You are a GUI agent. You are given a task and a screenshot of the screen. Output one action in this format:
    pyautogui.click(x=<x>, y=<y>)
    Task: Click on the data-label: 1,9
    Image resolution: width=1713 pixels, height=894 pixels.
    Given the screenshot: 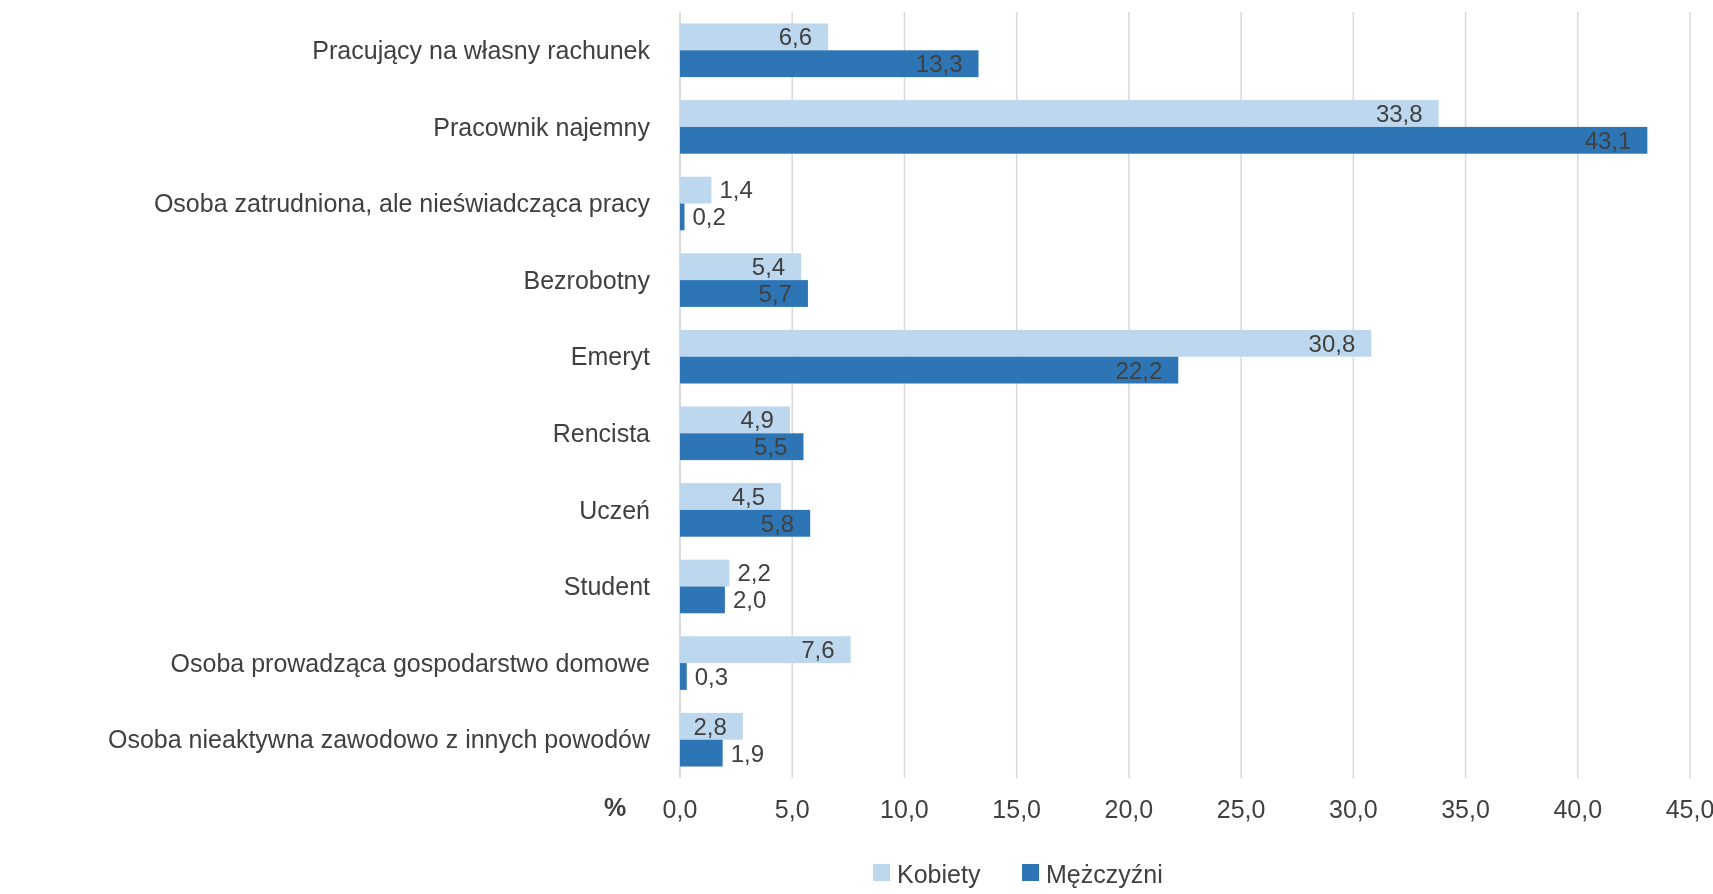 What is the action you would take?
    pyautogui.click(x=747, y=753)
    